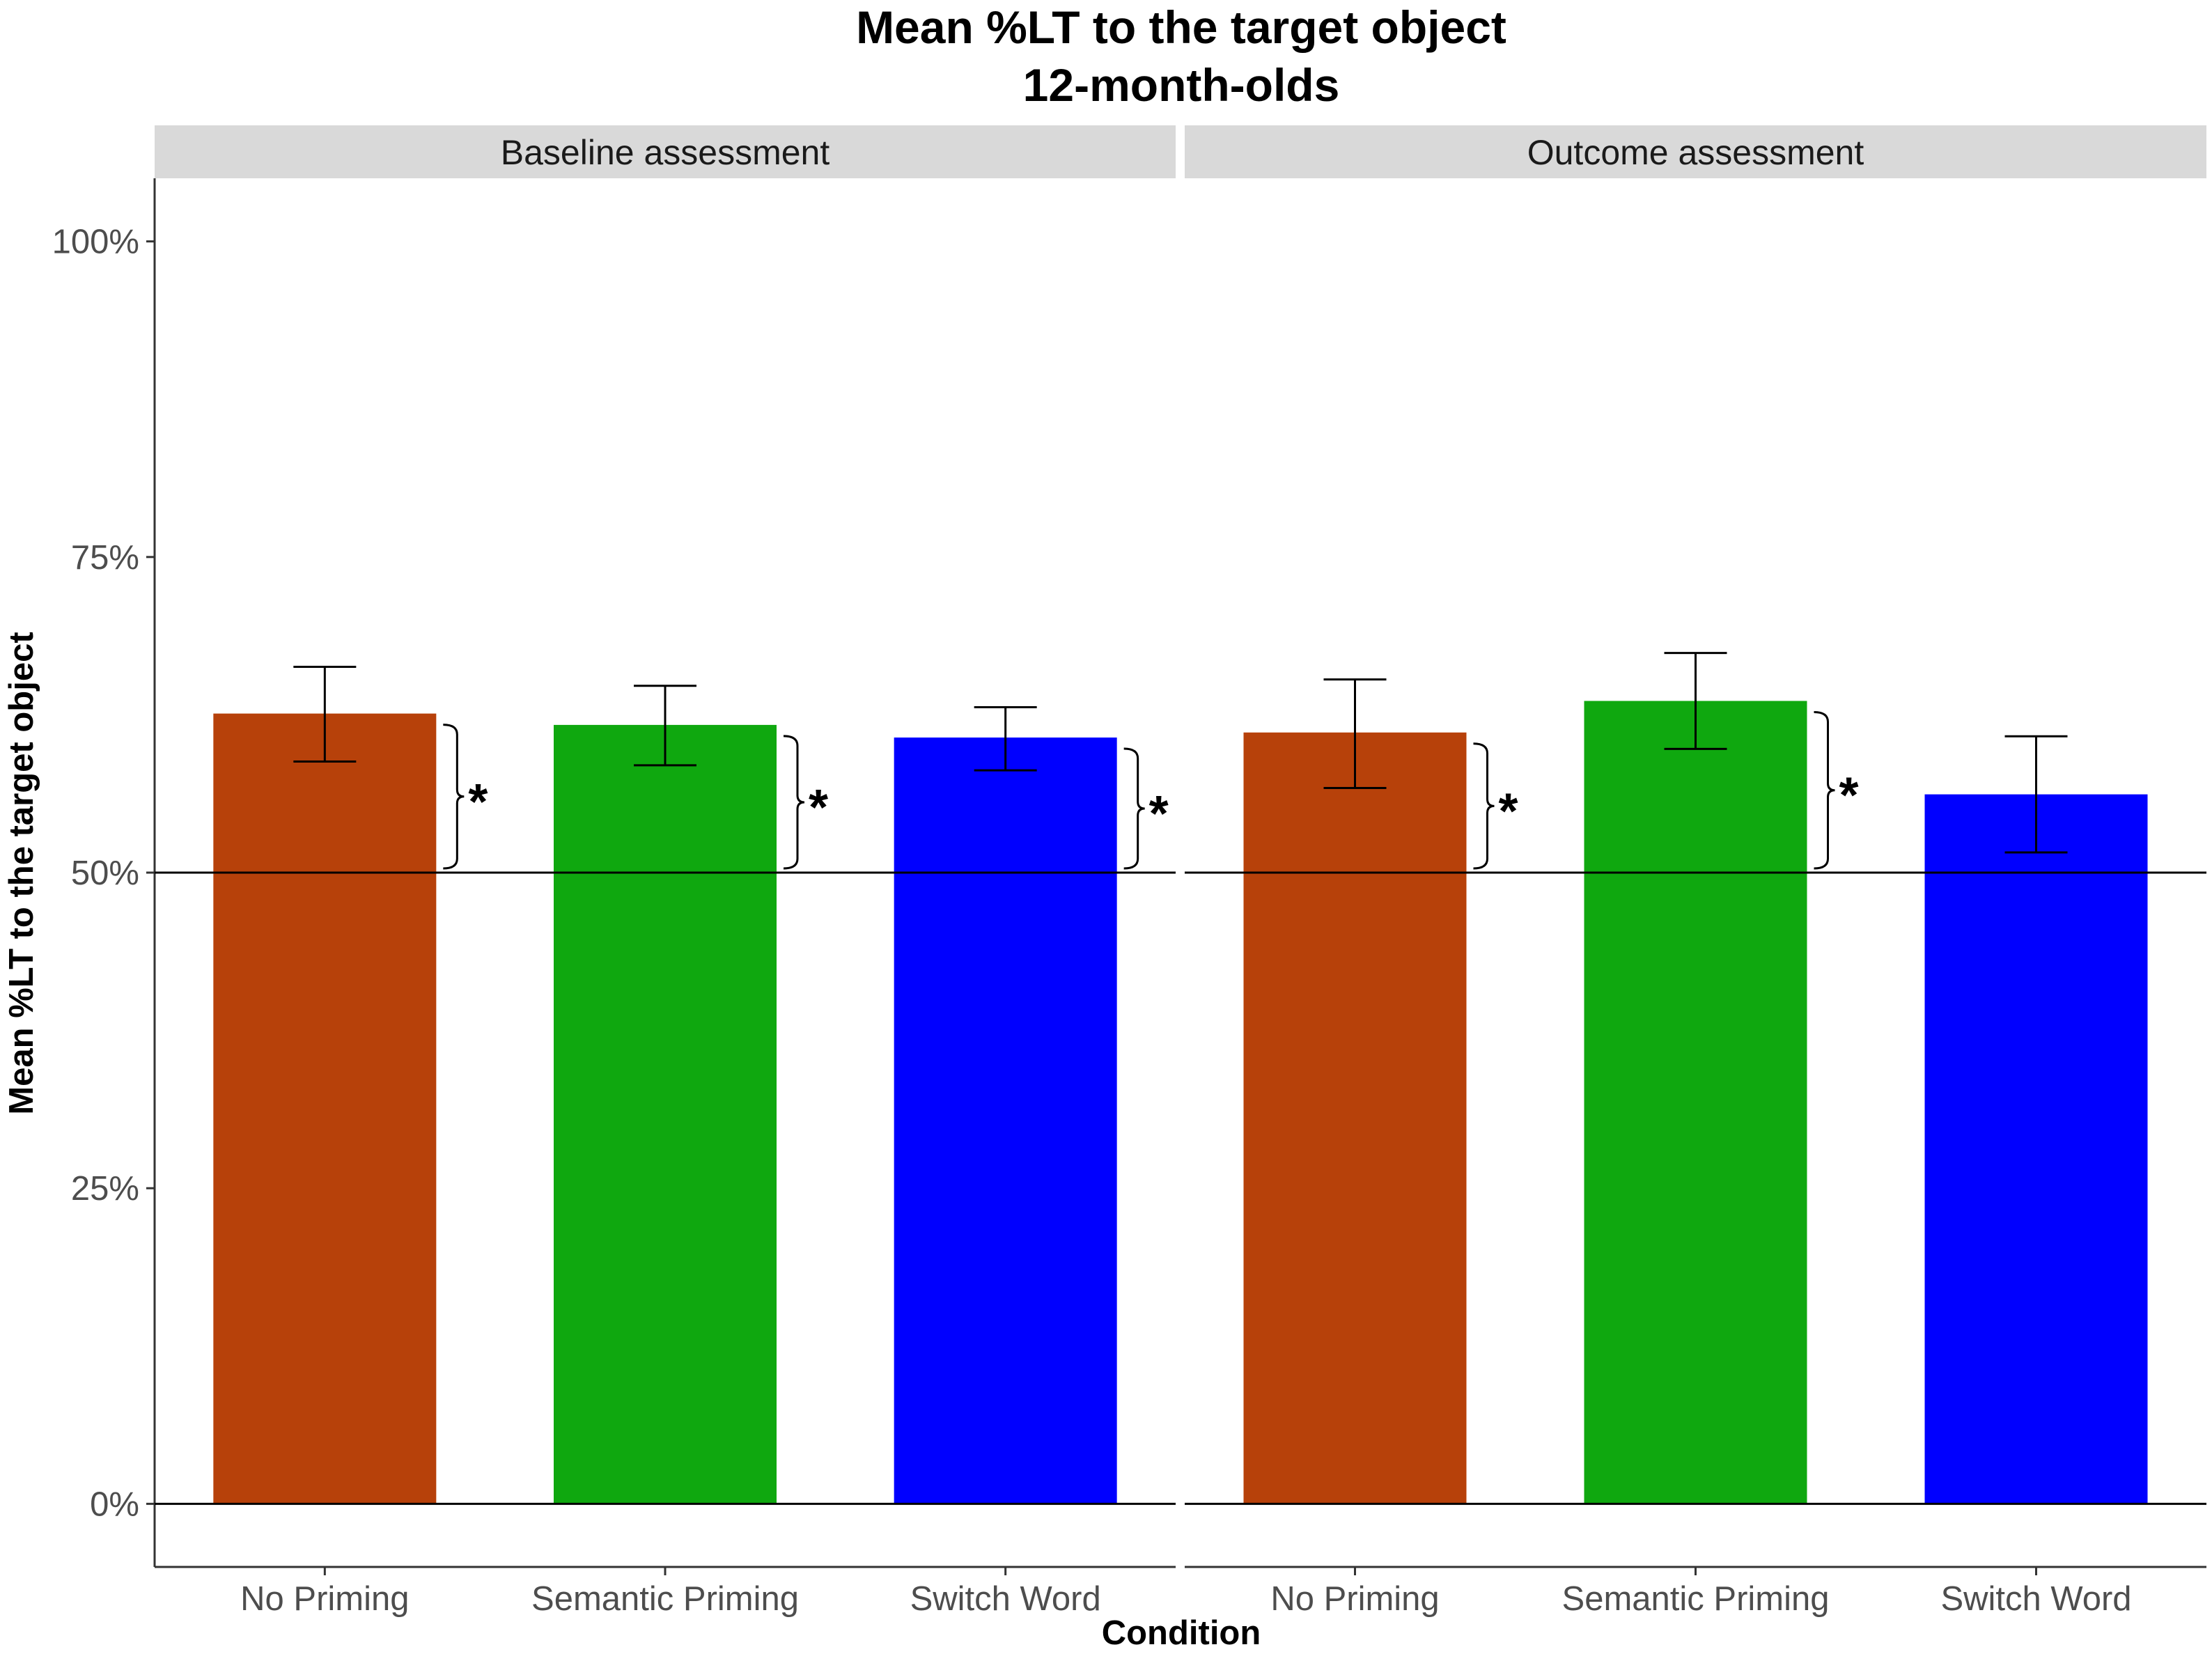 This screenshot has height=1654, width=2212. What do you see at coordinates (1181, 1633) in the screenshot?
I see `x-axis-title: Condition` at bounding box center [1181, 1633].